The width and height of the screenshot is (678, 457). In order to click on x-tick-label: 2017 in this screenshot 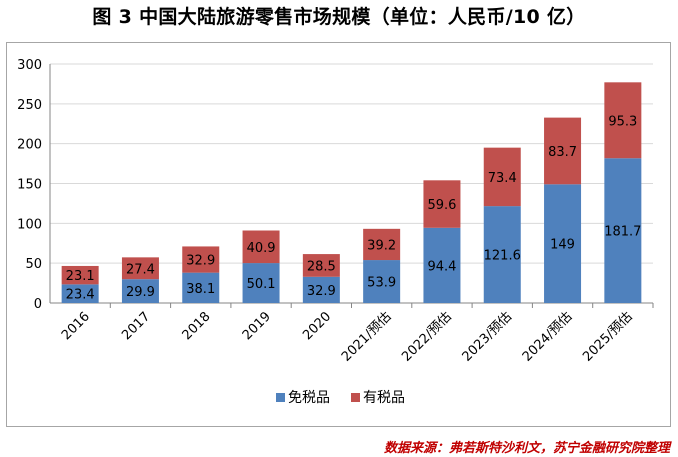, I will do `click(136, 326)`.